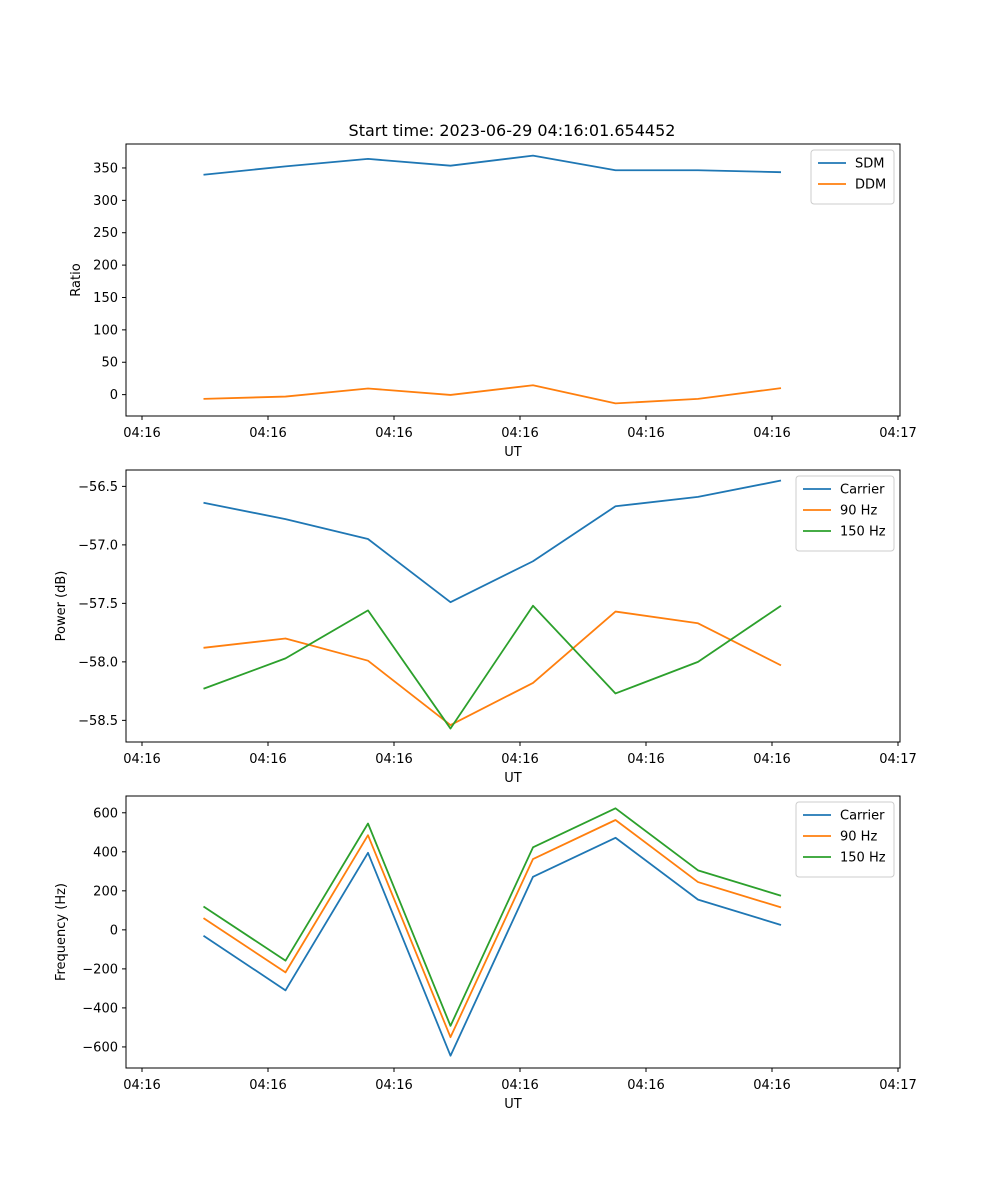 This screenshot has width=1000, height=1200. I want to click on y-axis-label: Power (dB), so click(61, 606).